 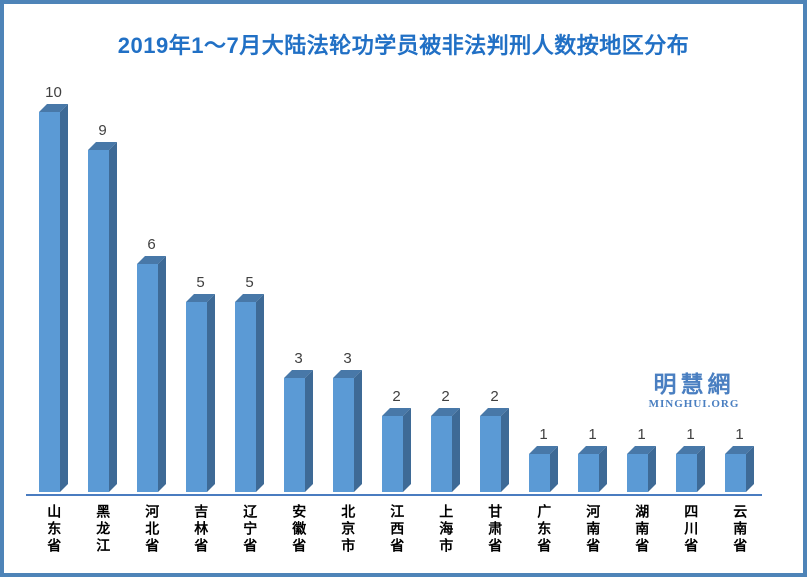 I want to click on bar-value-label: 10, so click(x=53, y=92).